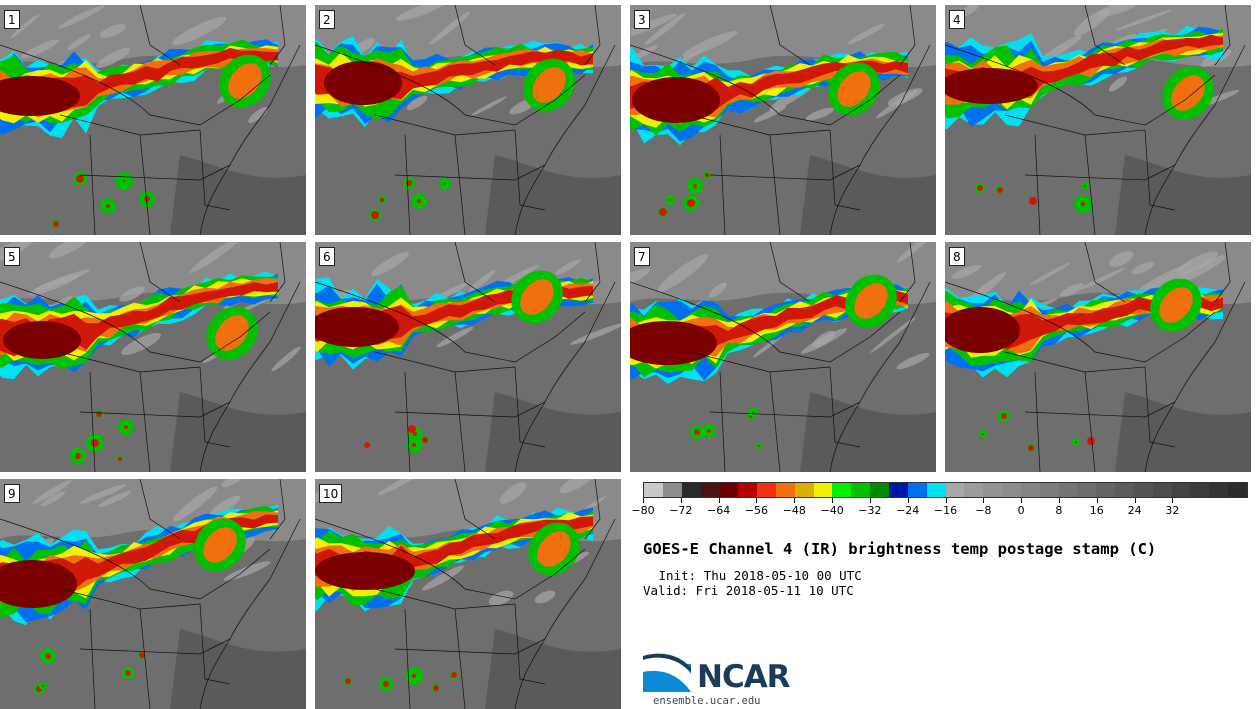  Describe the element at coordinates (908, 510) in the screenshot. I see `colorbar-tick-label: −24` at that location.